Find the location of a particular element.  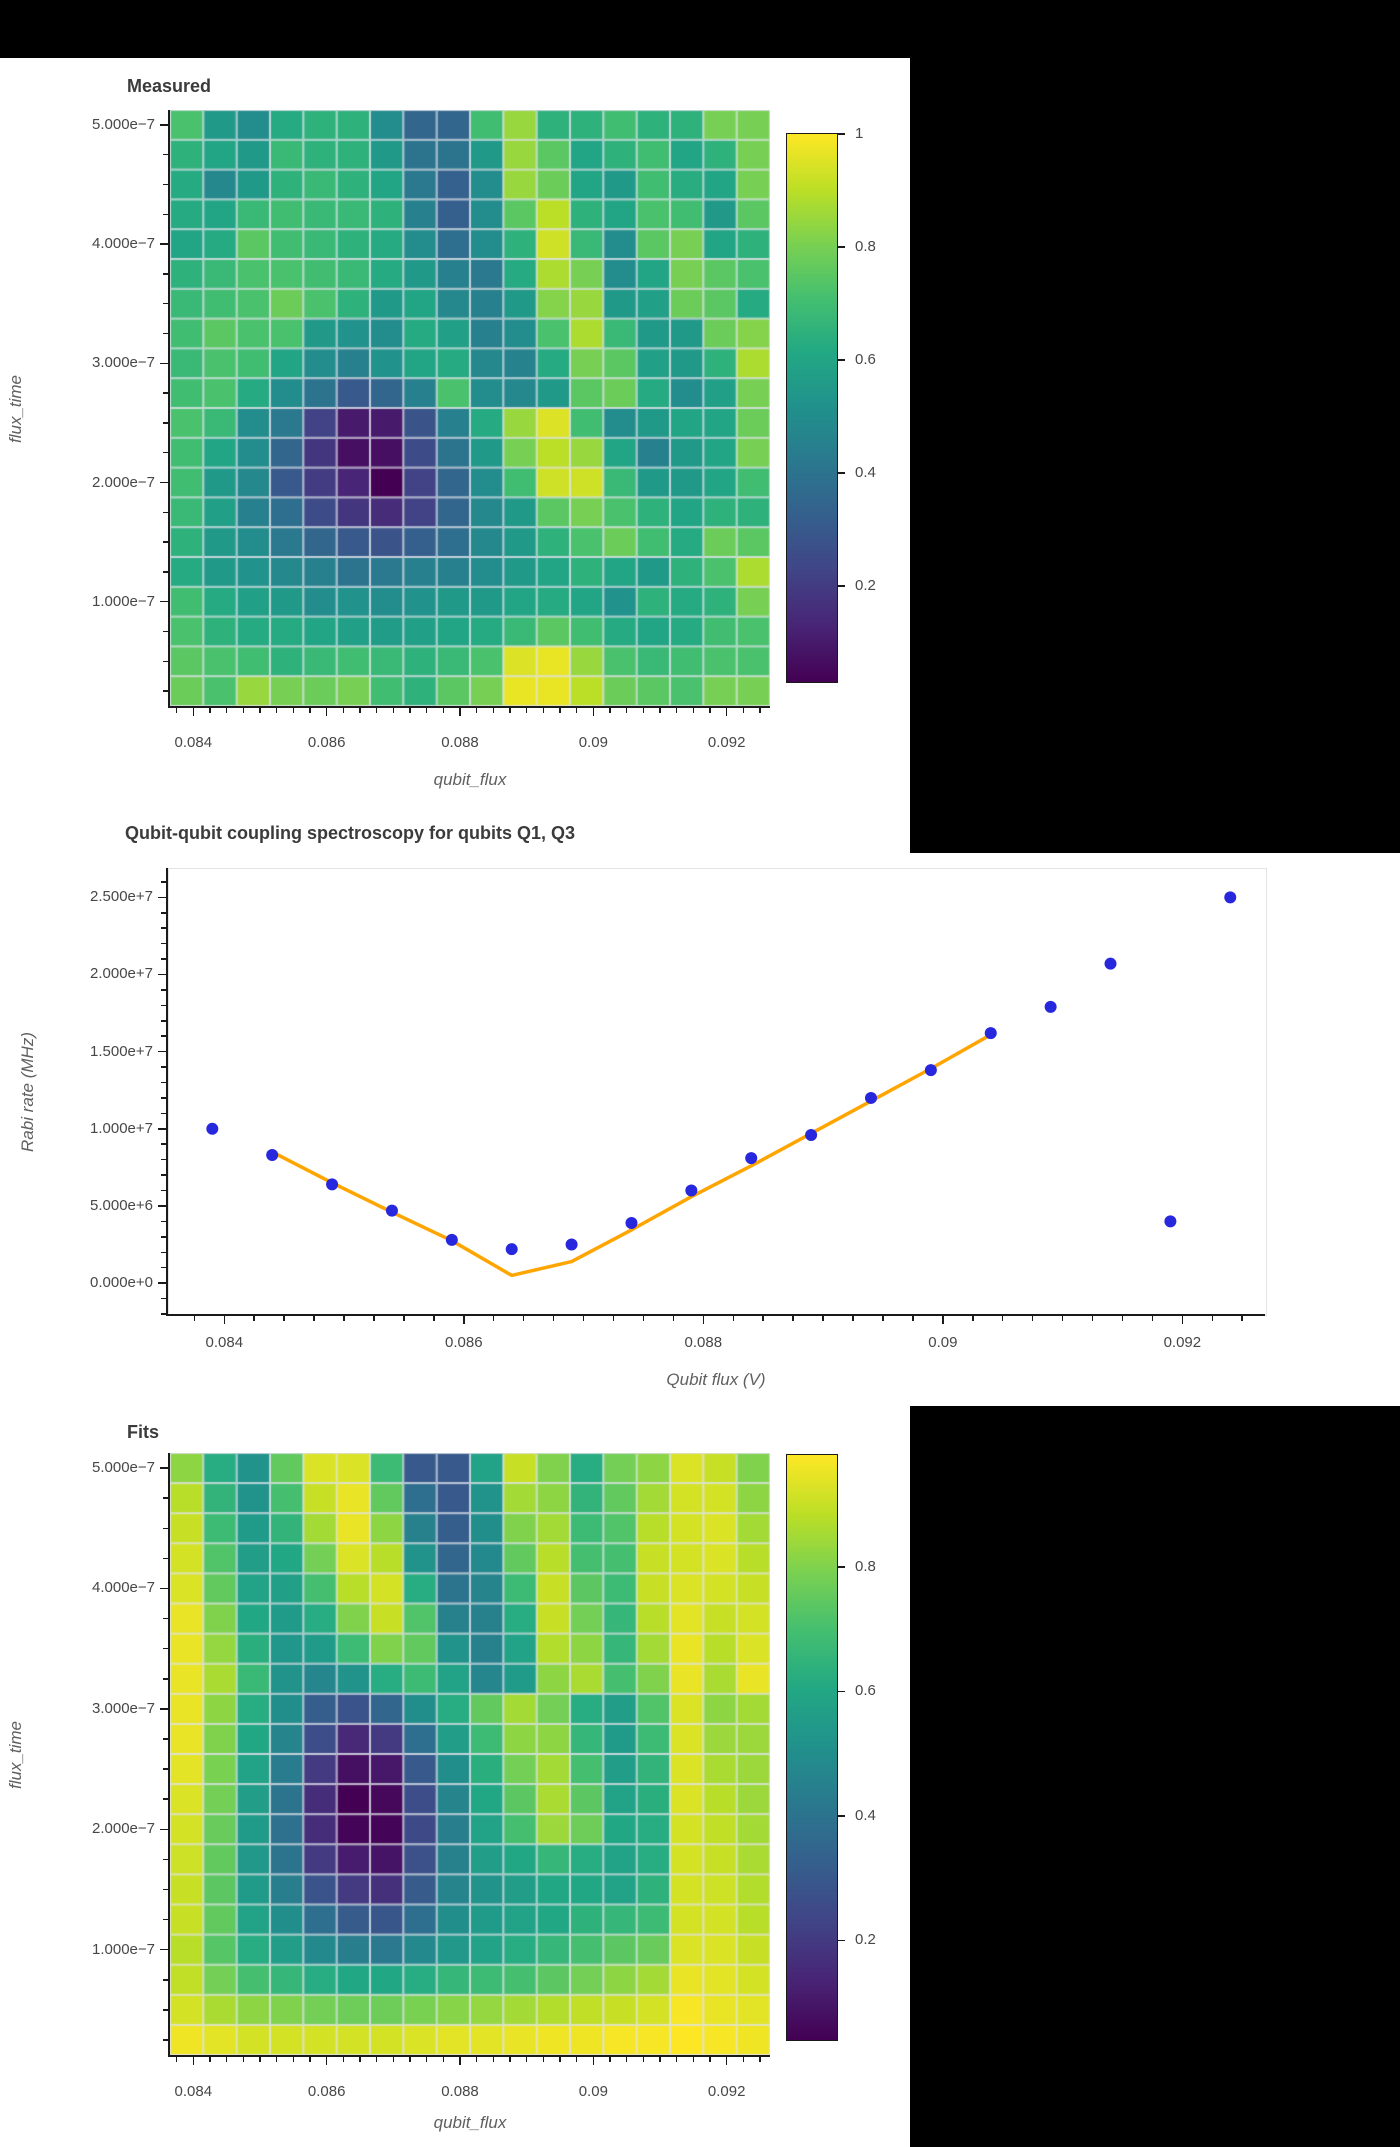

y-axis-line is located at coordinates (169, 409).